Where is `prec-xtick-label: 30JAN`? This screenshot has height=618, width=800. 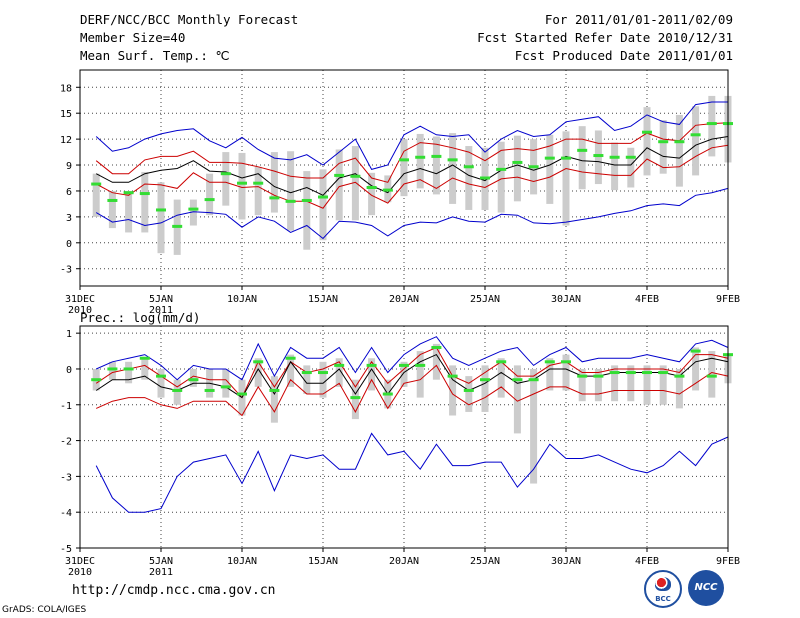
prec-xtick-label: 30JAN is located at coordinates (566, 561).